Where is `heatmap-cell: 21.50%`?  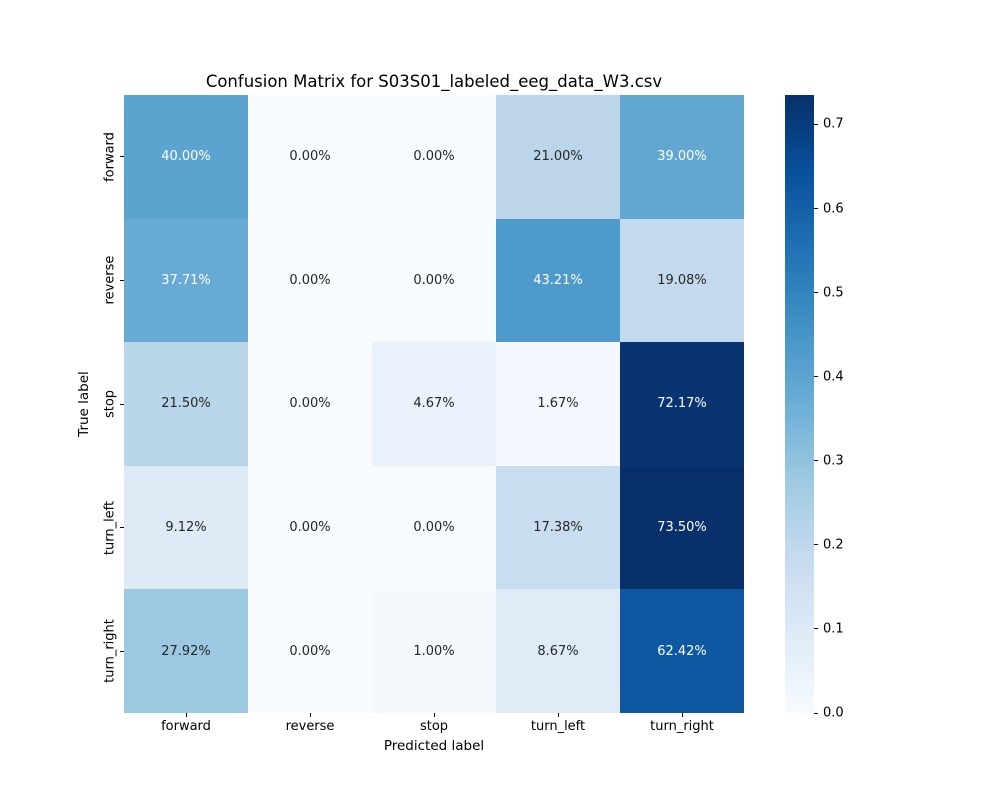 heatmap-cell: 21.50% is located at coordinates (186, 404).